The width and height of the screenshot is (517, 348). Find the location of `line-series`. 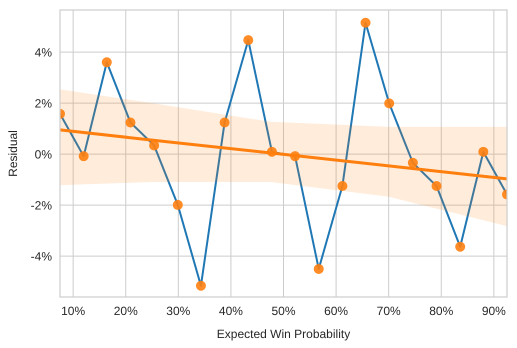

line-series is located at coordinates (283, 154).